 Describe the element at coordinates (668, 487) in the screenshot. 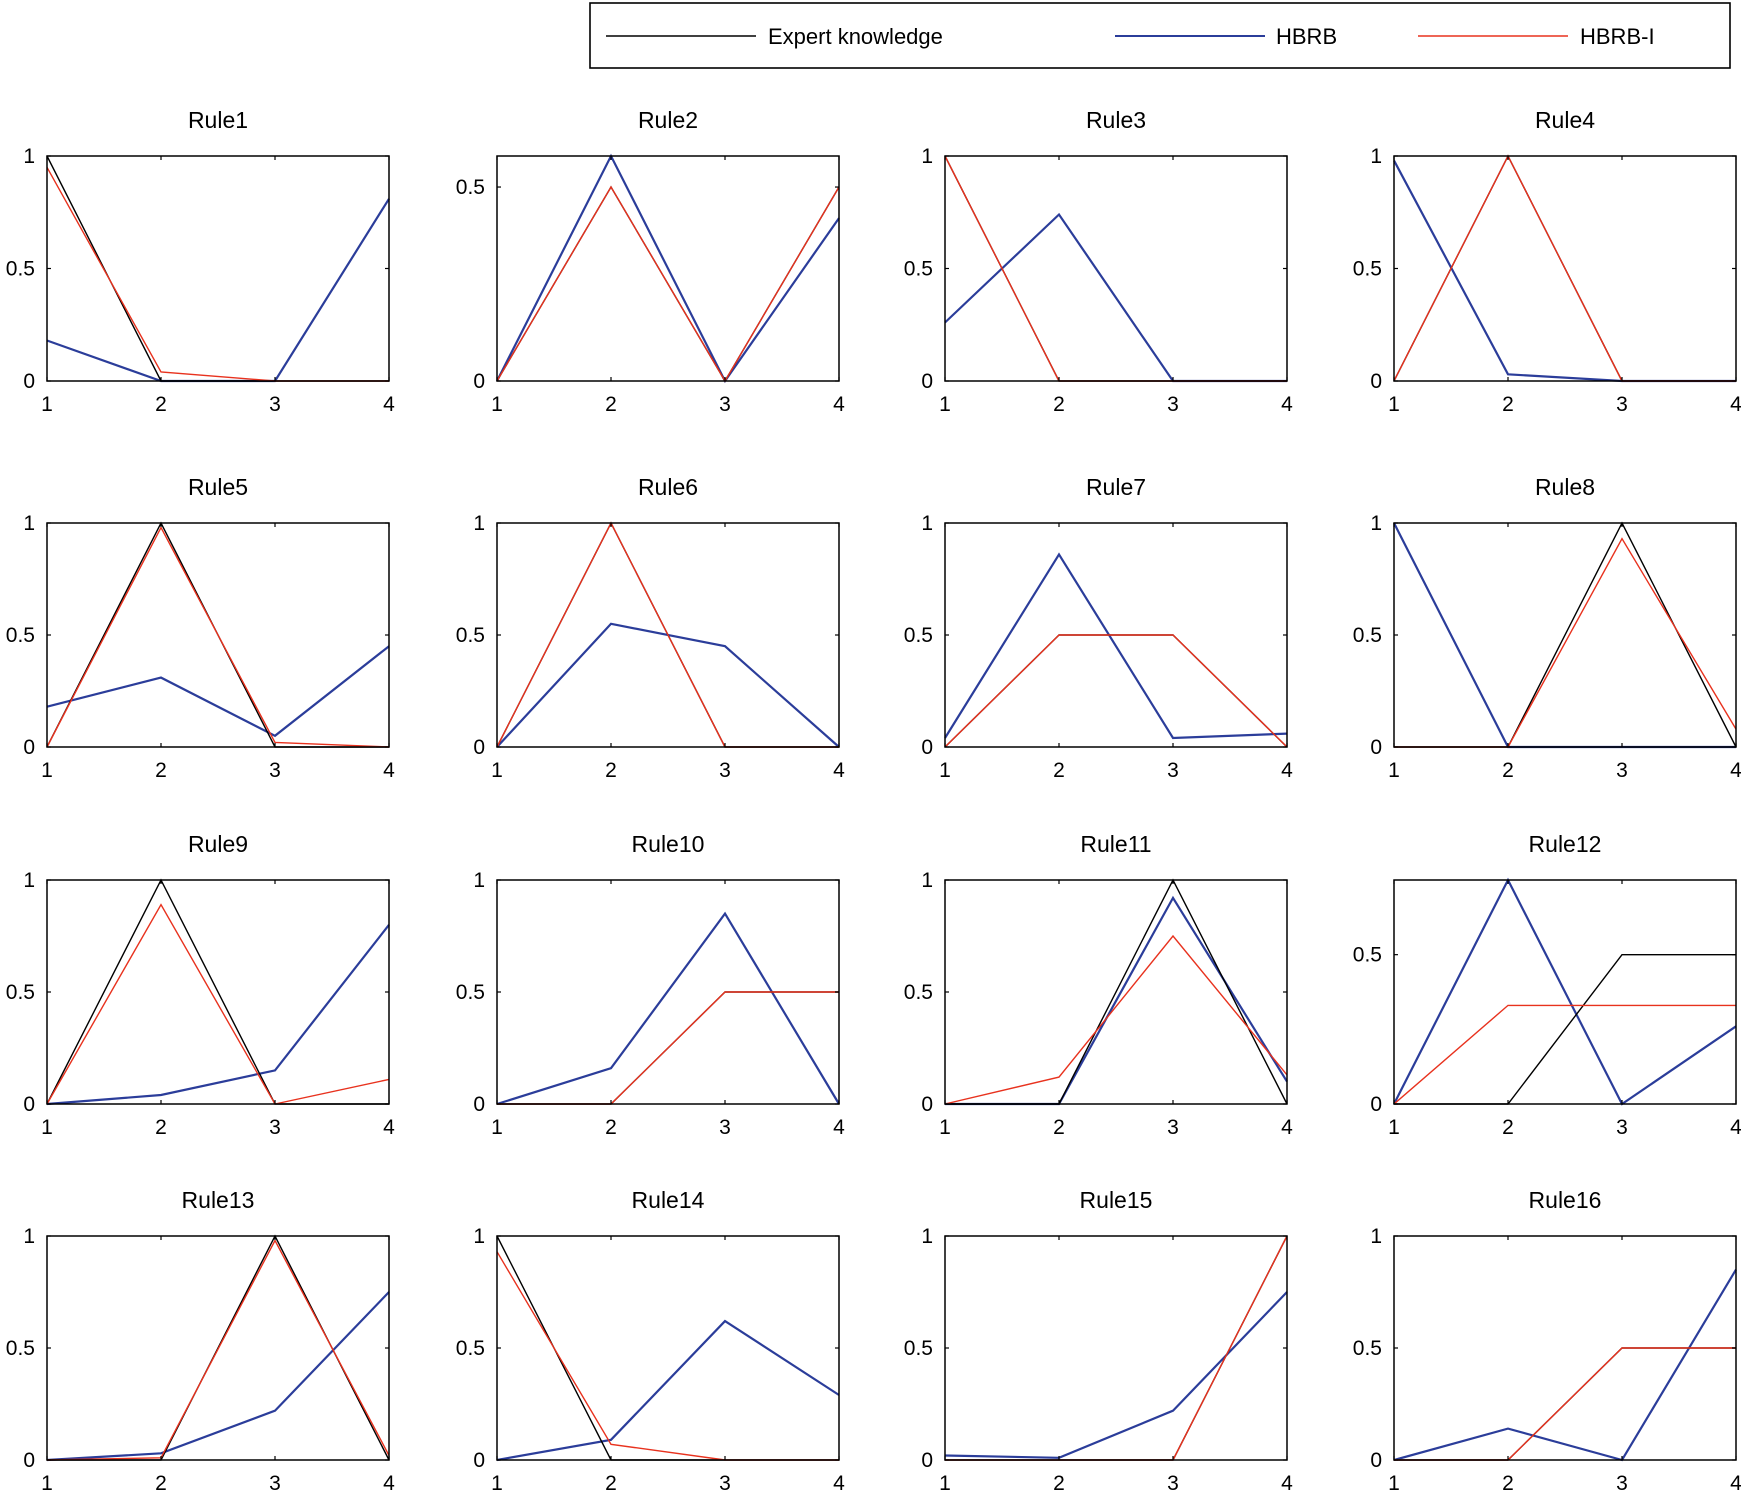

I see `subplot-title: Rule6` at that location.